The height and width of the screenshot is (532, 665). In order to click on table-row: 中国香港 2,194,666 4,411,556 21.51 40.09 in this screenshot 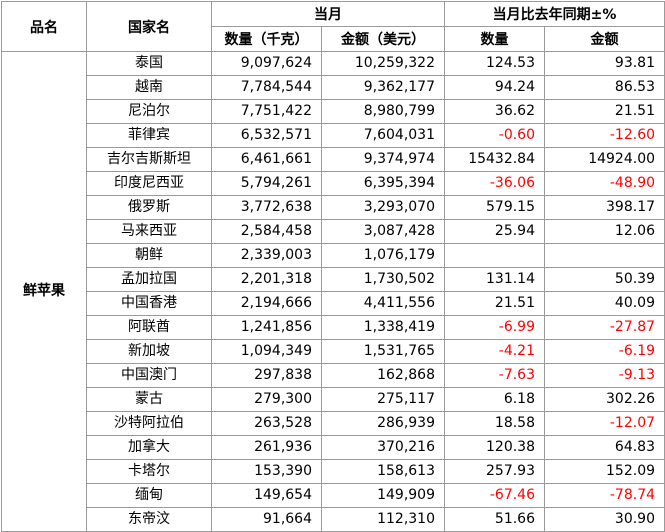, I will do `click(333, 303)`.